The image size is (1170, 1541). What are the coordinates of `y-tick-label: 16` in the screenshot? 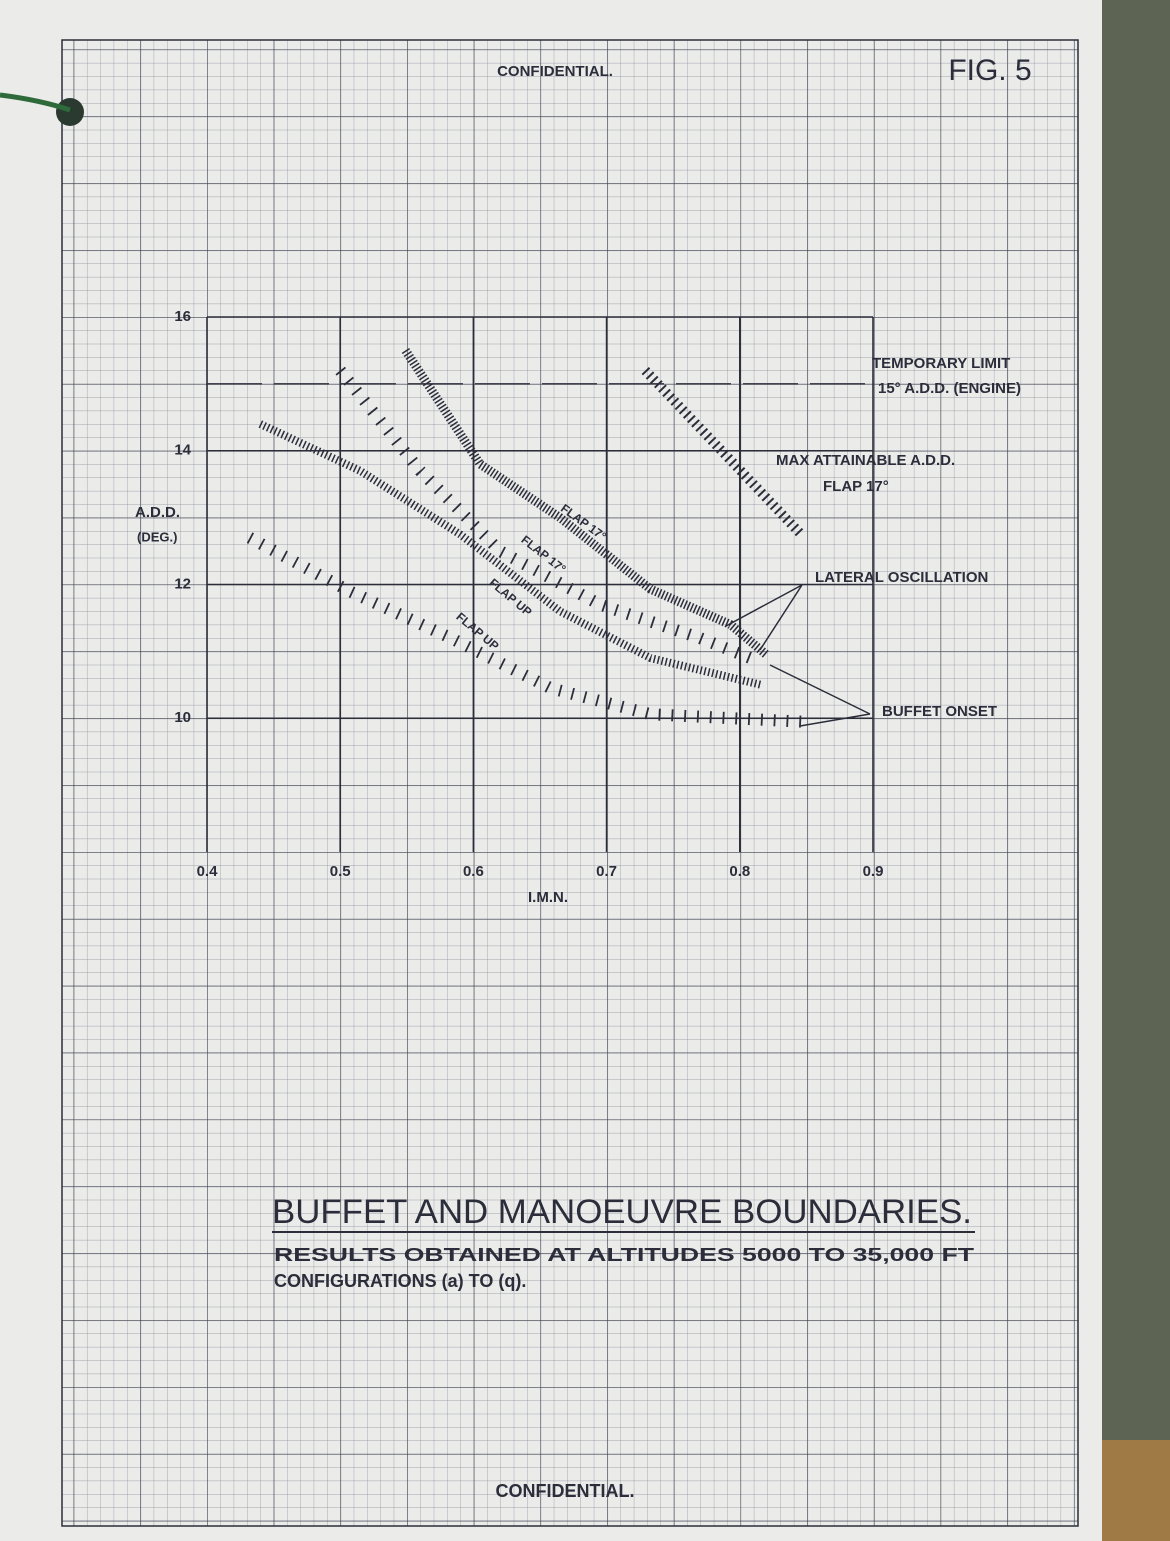 It's located at (182, 316).